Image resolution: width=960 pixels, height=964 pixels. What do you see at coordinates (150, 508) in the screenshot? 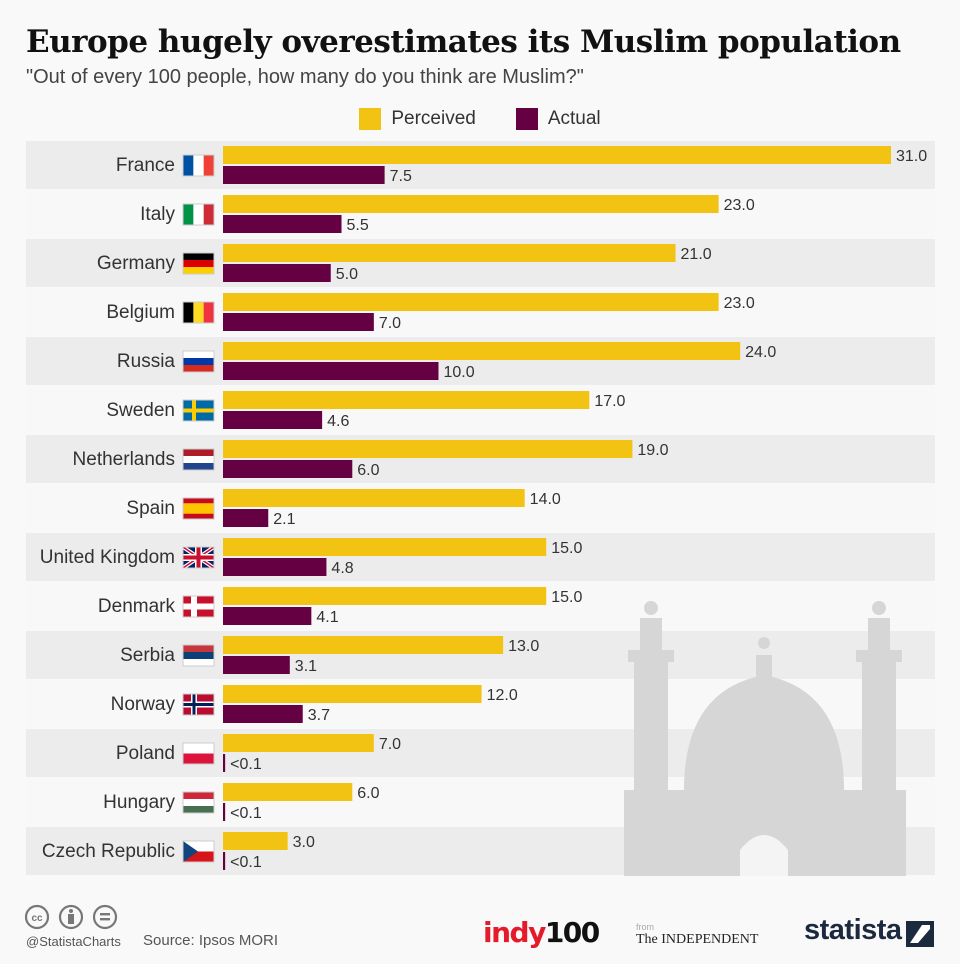
I see `category-label: Spain` at bounding box center [150, 508].